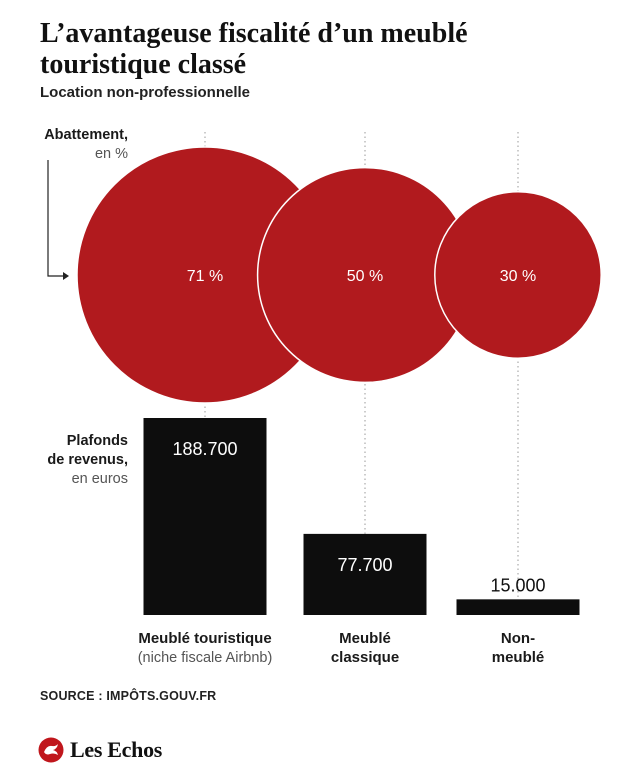  I want to click on bubble-value-label: 30 %, so click(518, 276).